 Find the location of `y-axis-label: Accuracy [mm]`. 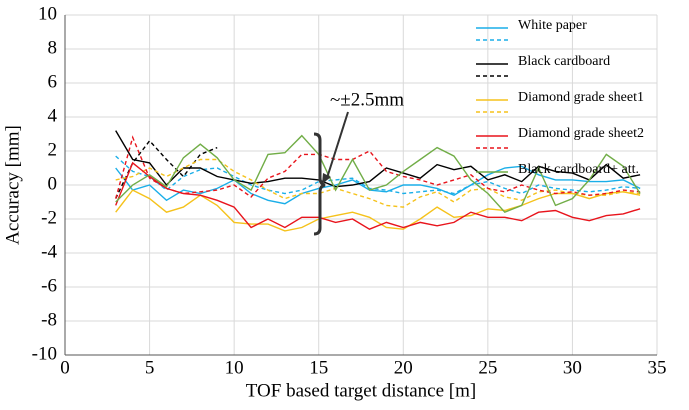

y-axis-label: Accuracy [mm] is located at coordinates (12, 185).